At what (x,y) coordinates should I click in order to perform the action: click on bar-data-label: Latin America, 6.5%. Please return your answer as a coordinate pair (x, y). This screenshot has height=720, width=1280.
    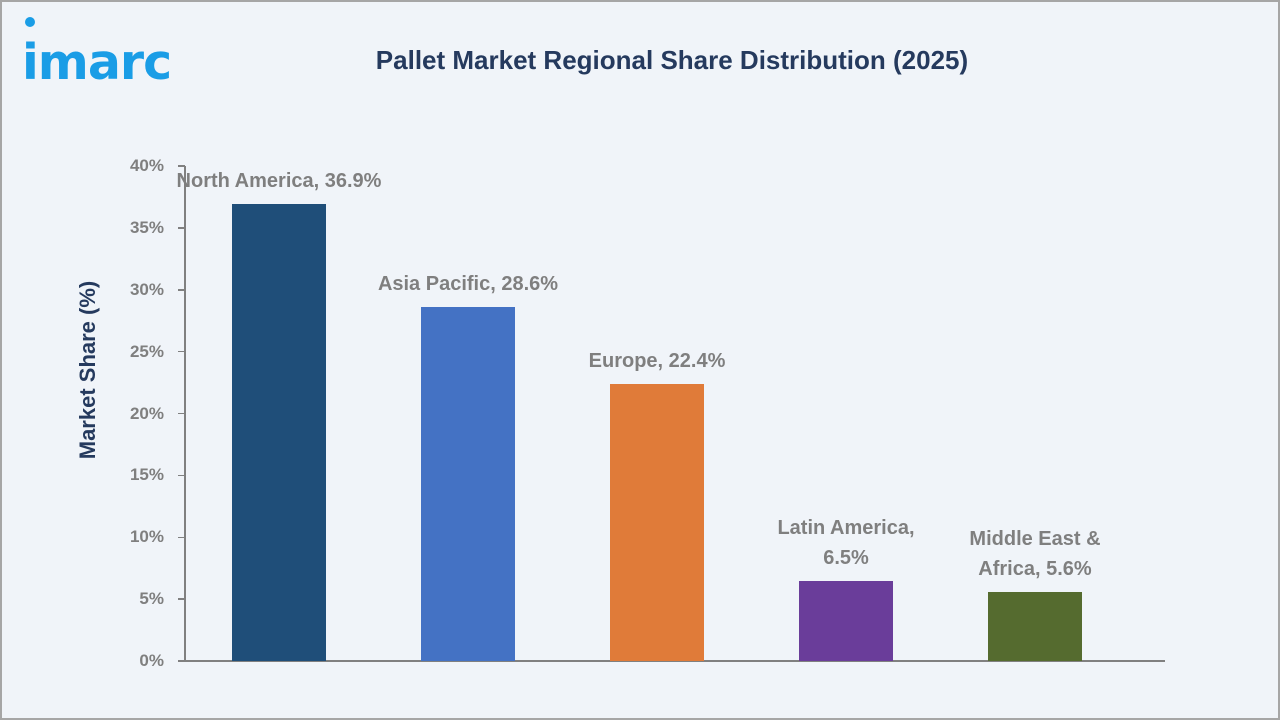
    Looking at the image, I should click on (846, 542).